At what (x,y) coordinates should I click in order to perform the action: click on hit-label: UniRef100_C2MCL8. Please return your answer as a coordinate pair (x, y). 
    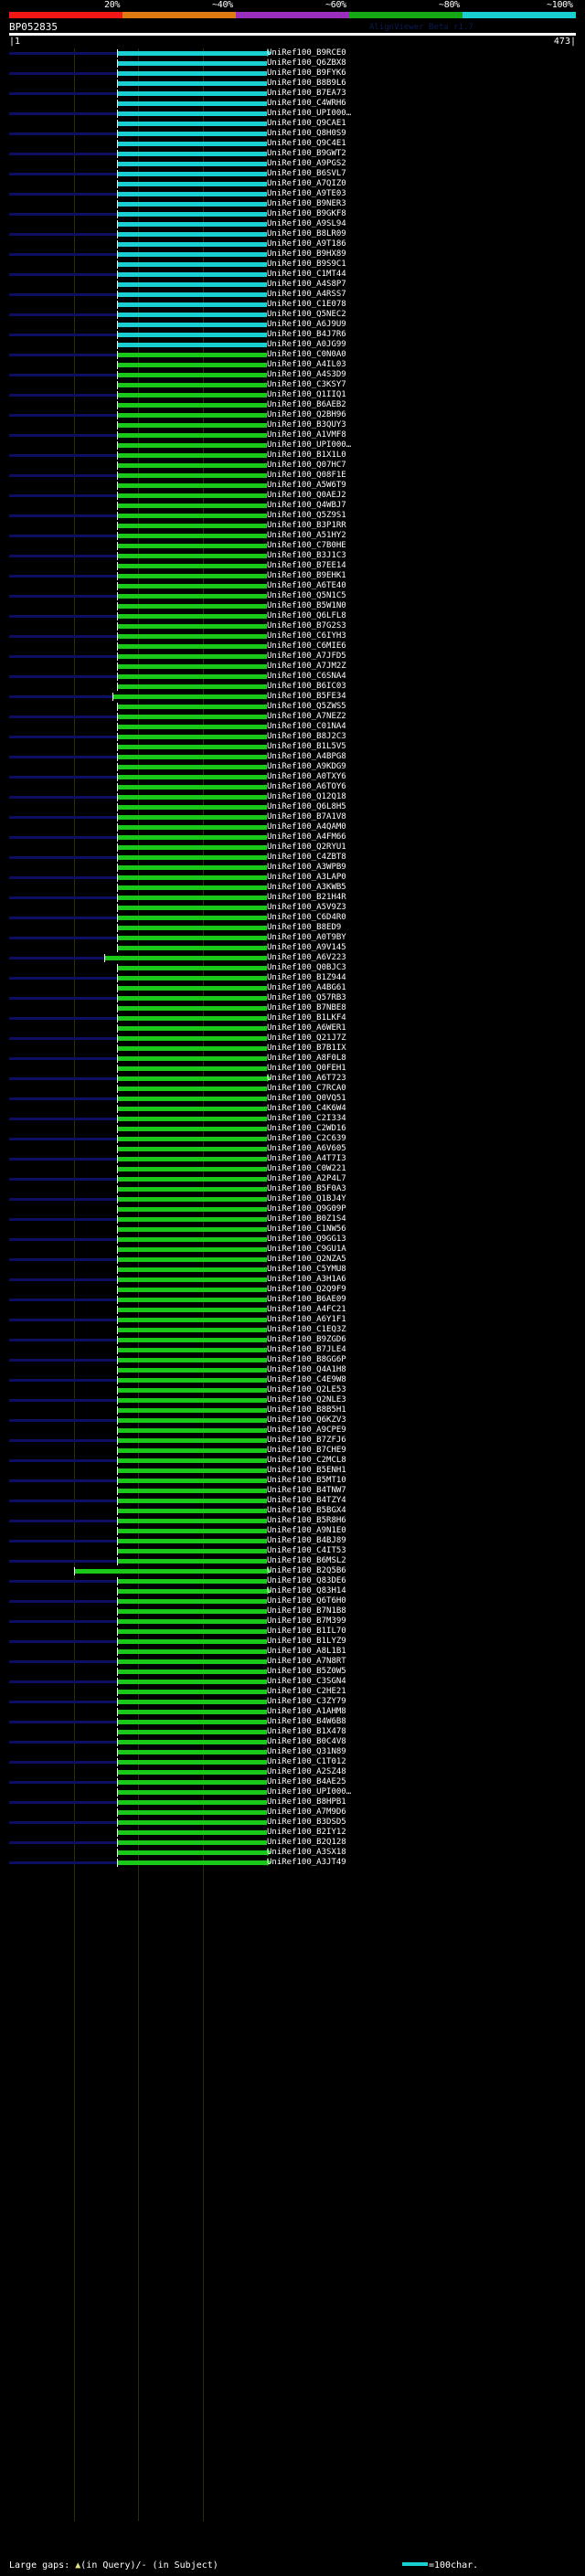
    Looking at the image, I should click on (307, 1460).